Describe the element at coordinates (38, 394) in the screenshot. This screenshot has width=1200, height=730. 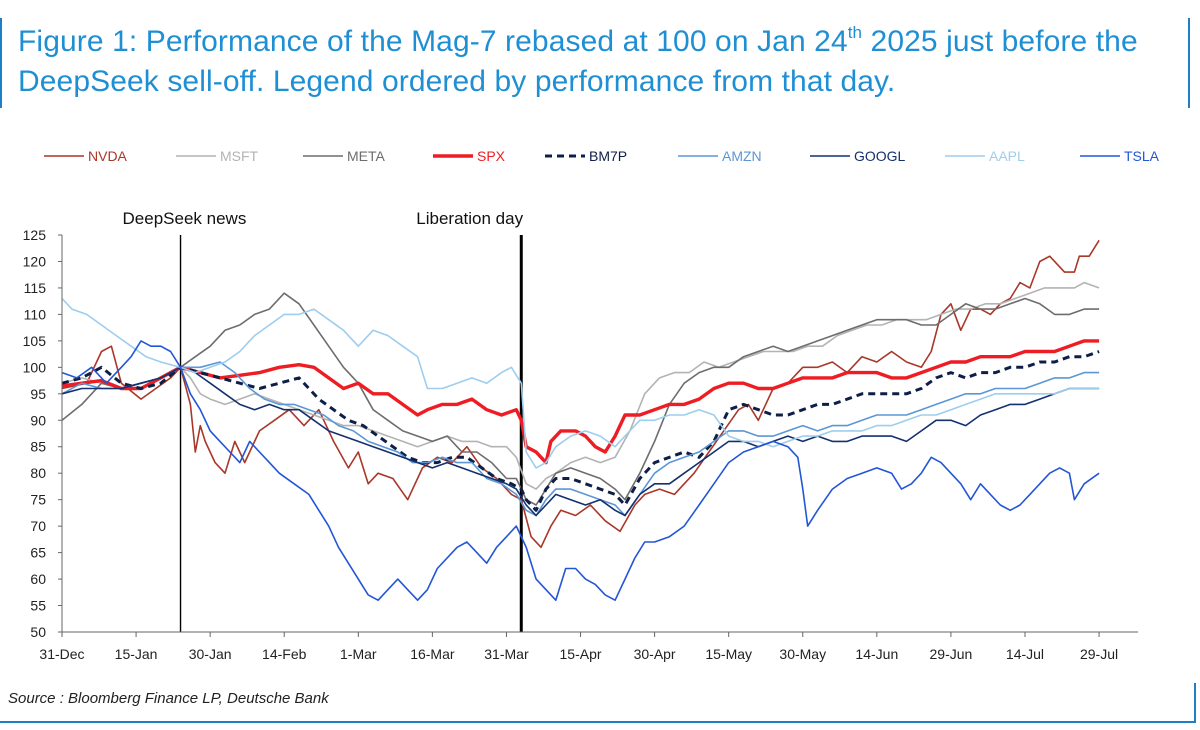
I see `y-tick-label: 95` at that location.